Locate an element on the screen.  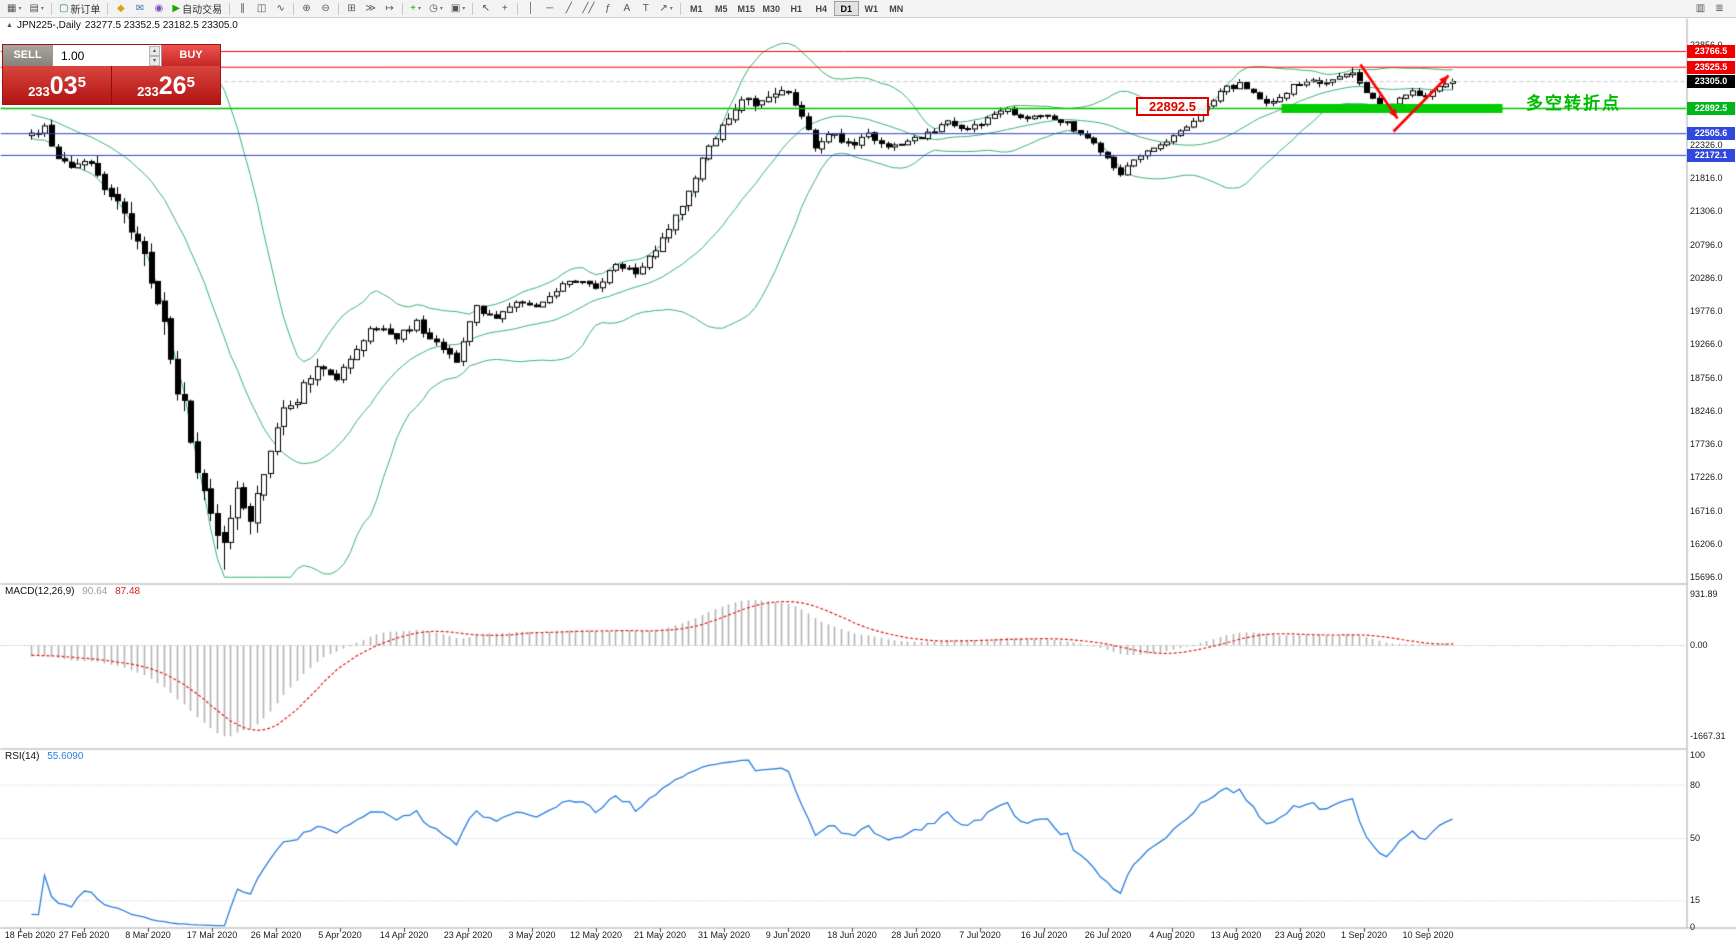
auto-trading-button: ▶ 自动交易 is located at coordinates (197, 8).